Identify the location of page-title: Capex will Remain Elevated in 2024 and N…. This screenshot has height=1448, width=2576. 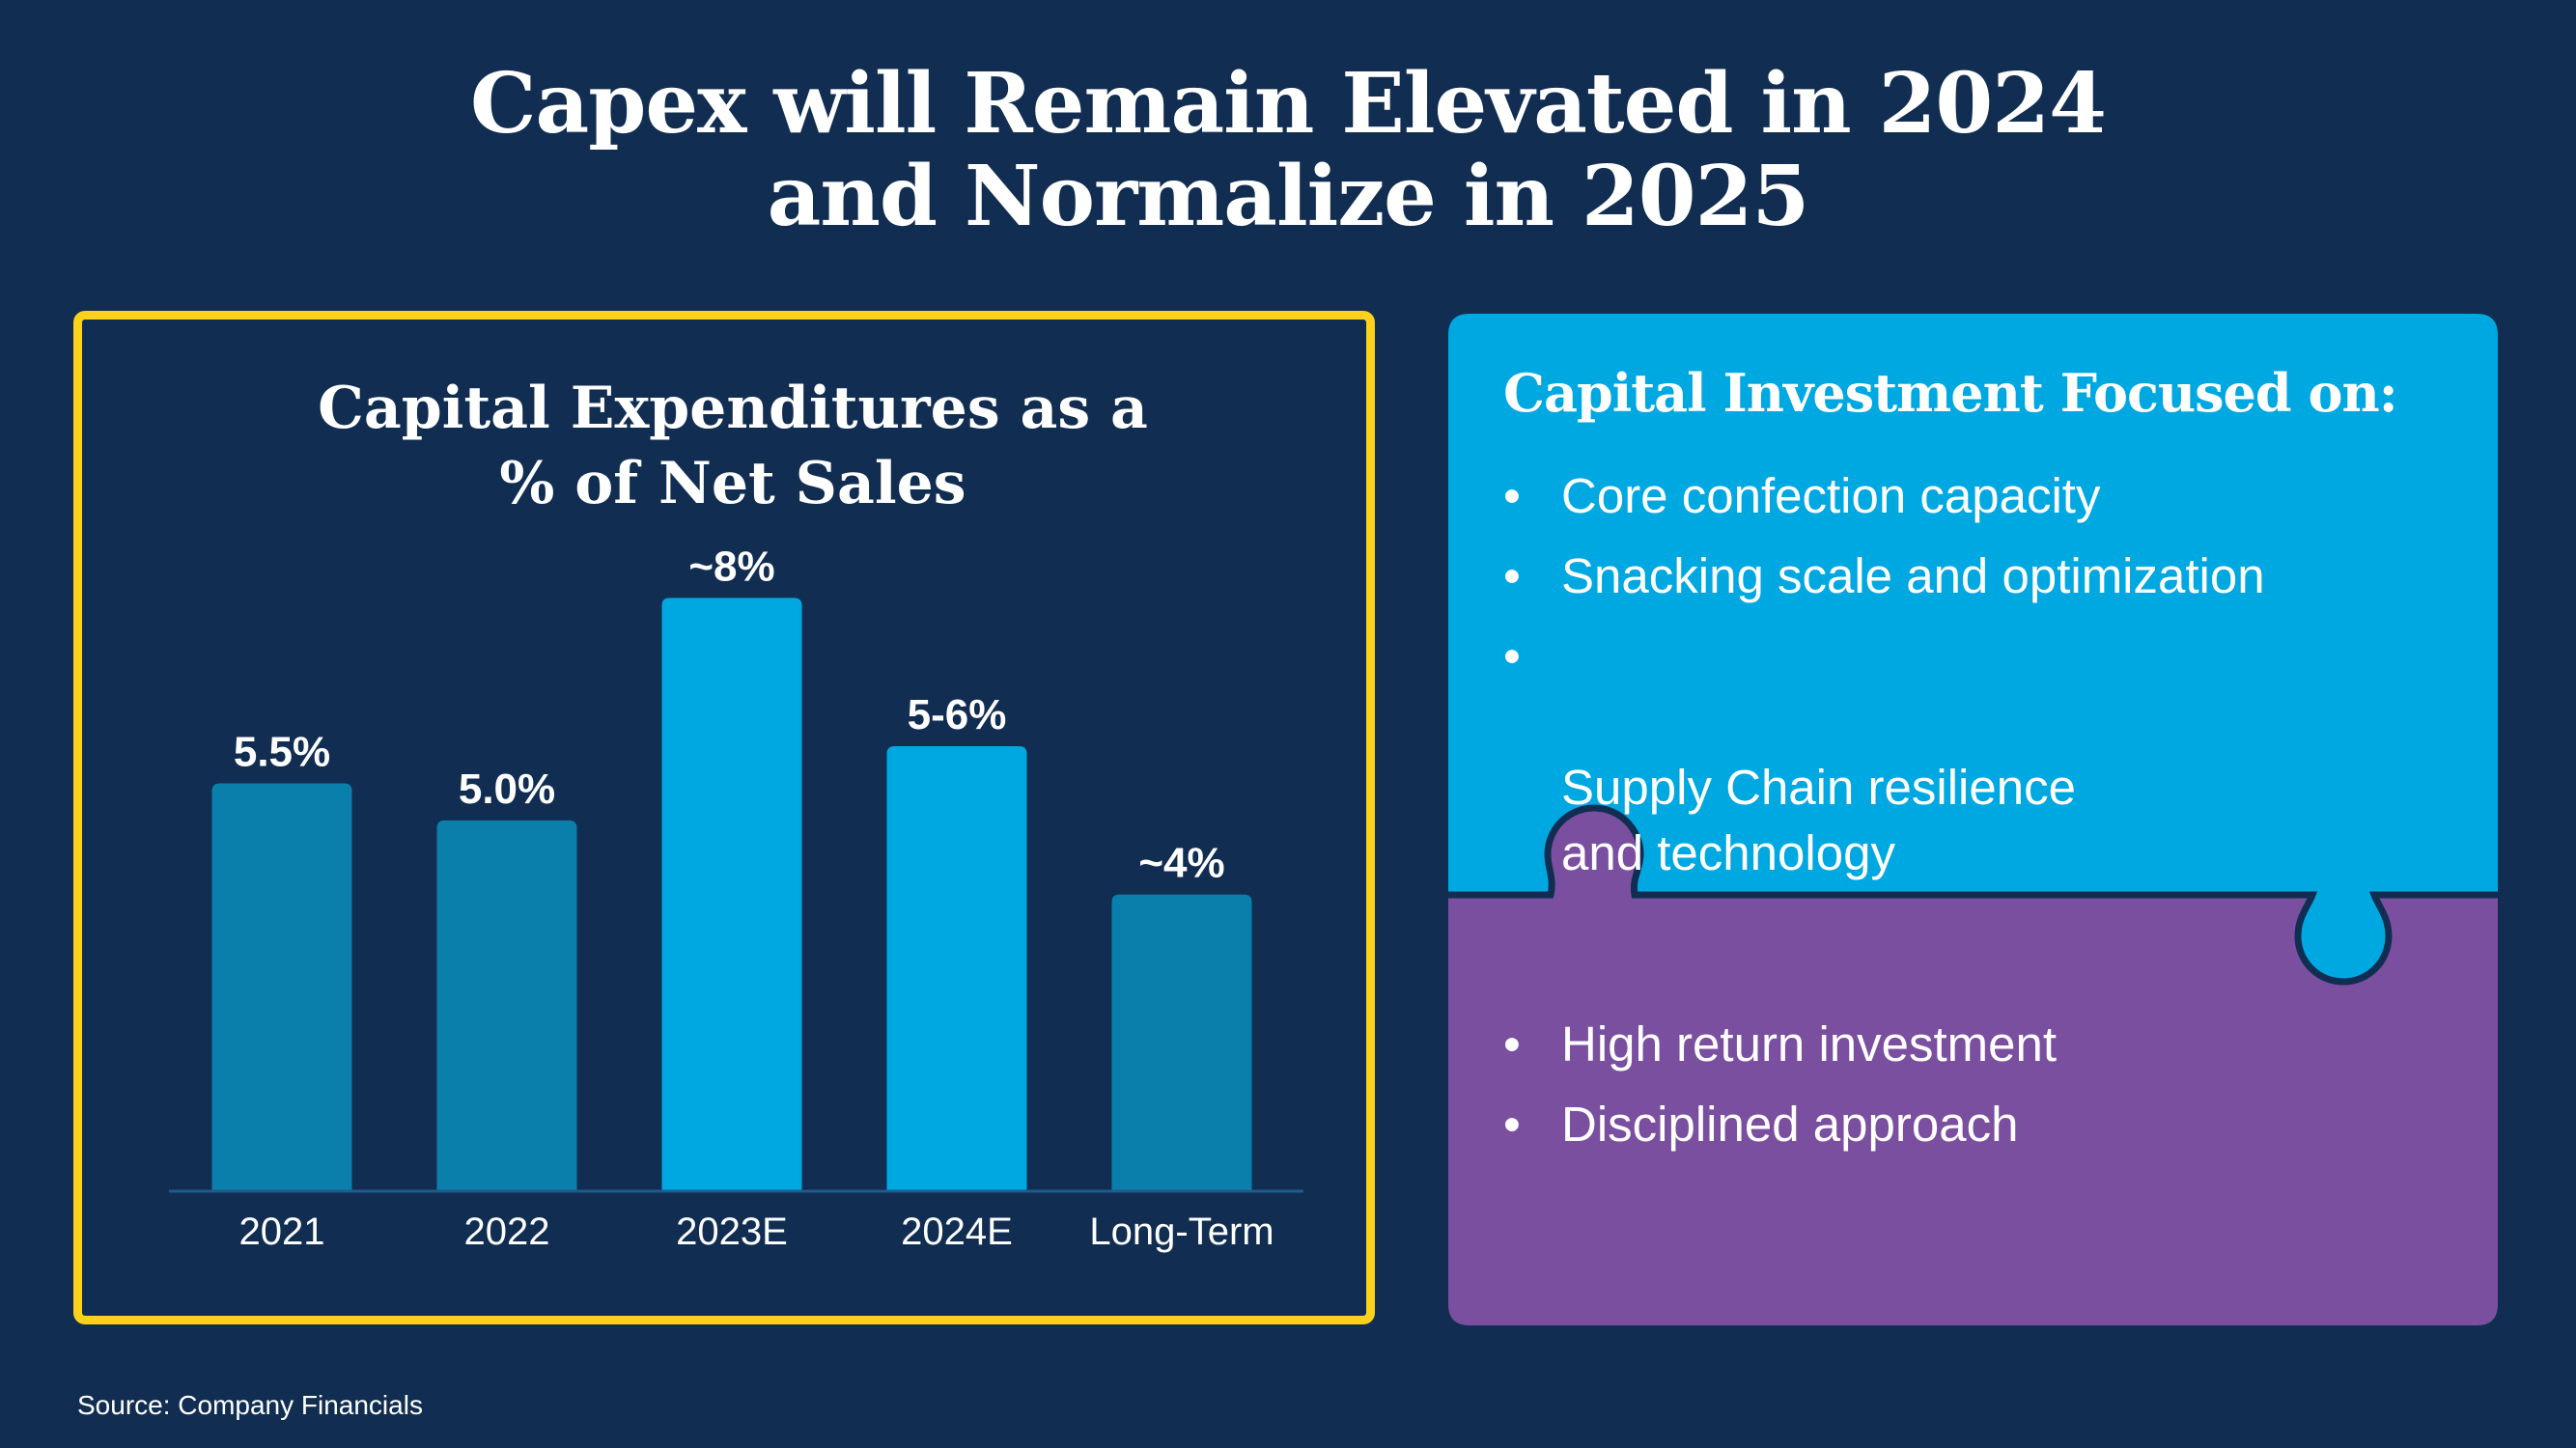
(1288, 150).